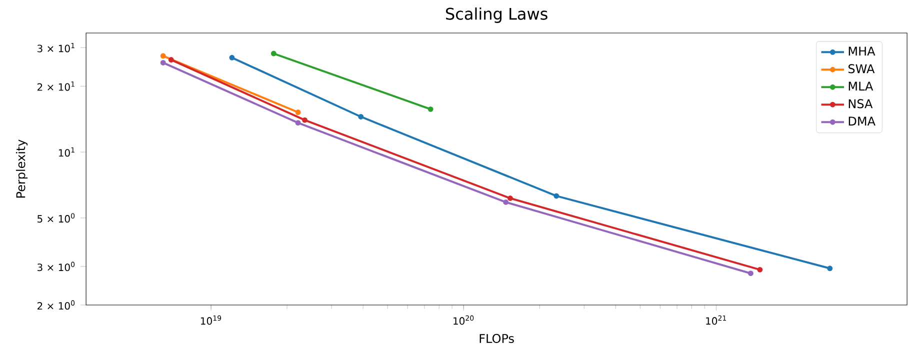 The width and height of the screenshot is (916, 358). What do you see at coordinates (56, 218) in the screenshot?
I see `y-tick-label: 5 × 10$^{0}$` at bounding box center [56, 218].